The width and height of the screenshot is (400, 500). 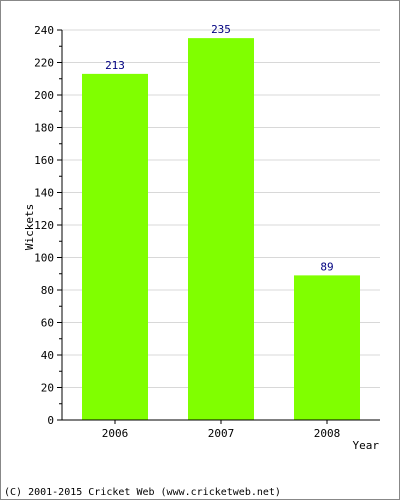 I want to click on y-tick-label: 180, so click(x=44, y=128).